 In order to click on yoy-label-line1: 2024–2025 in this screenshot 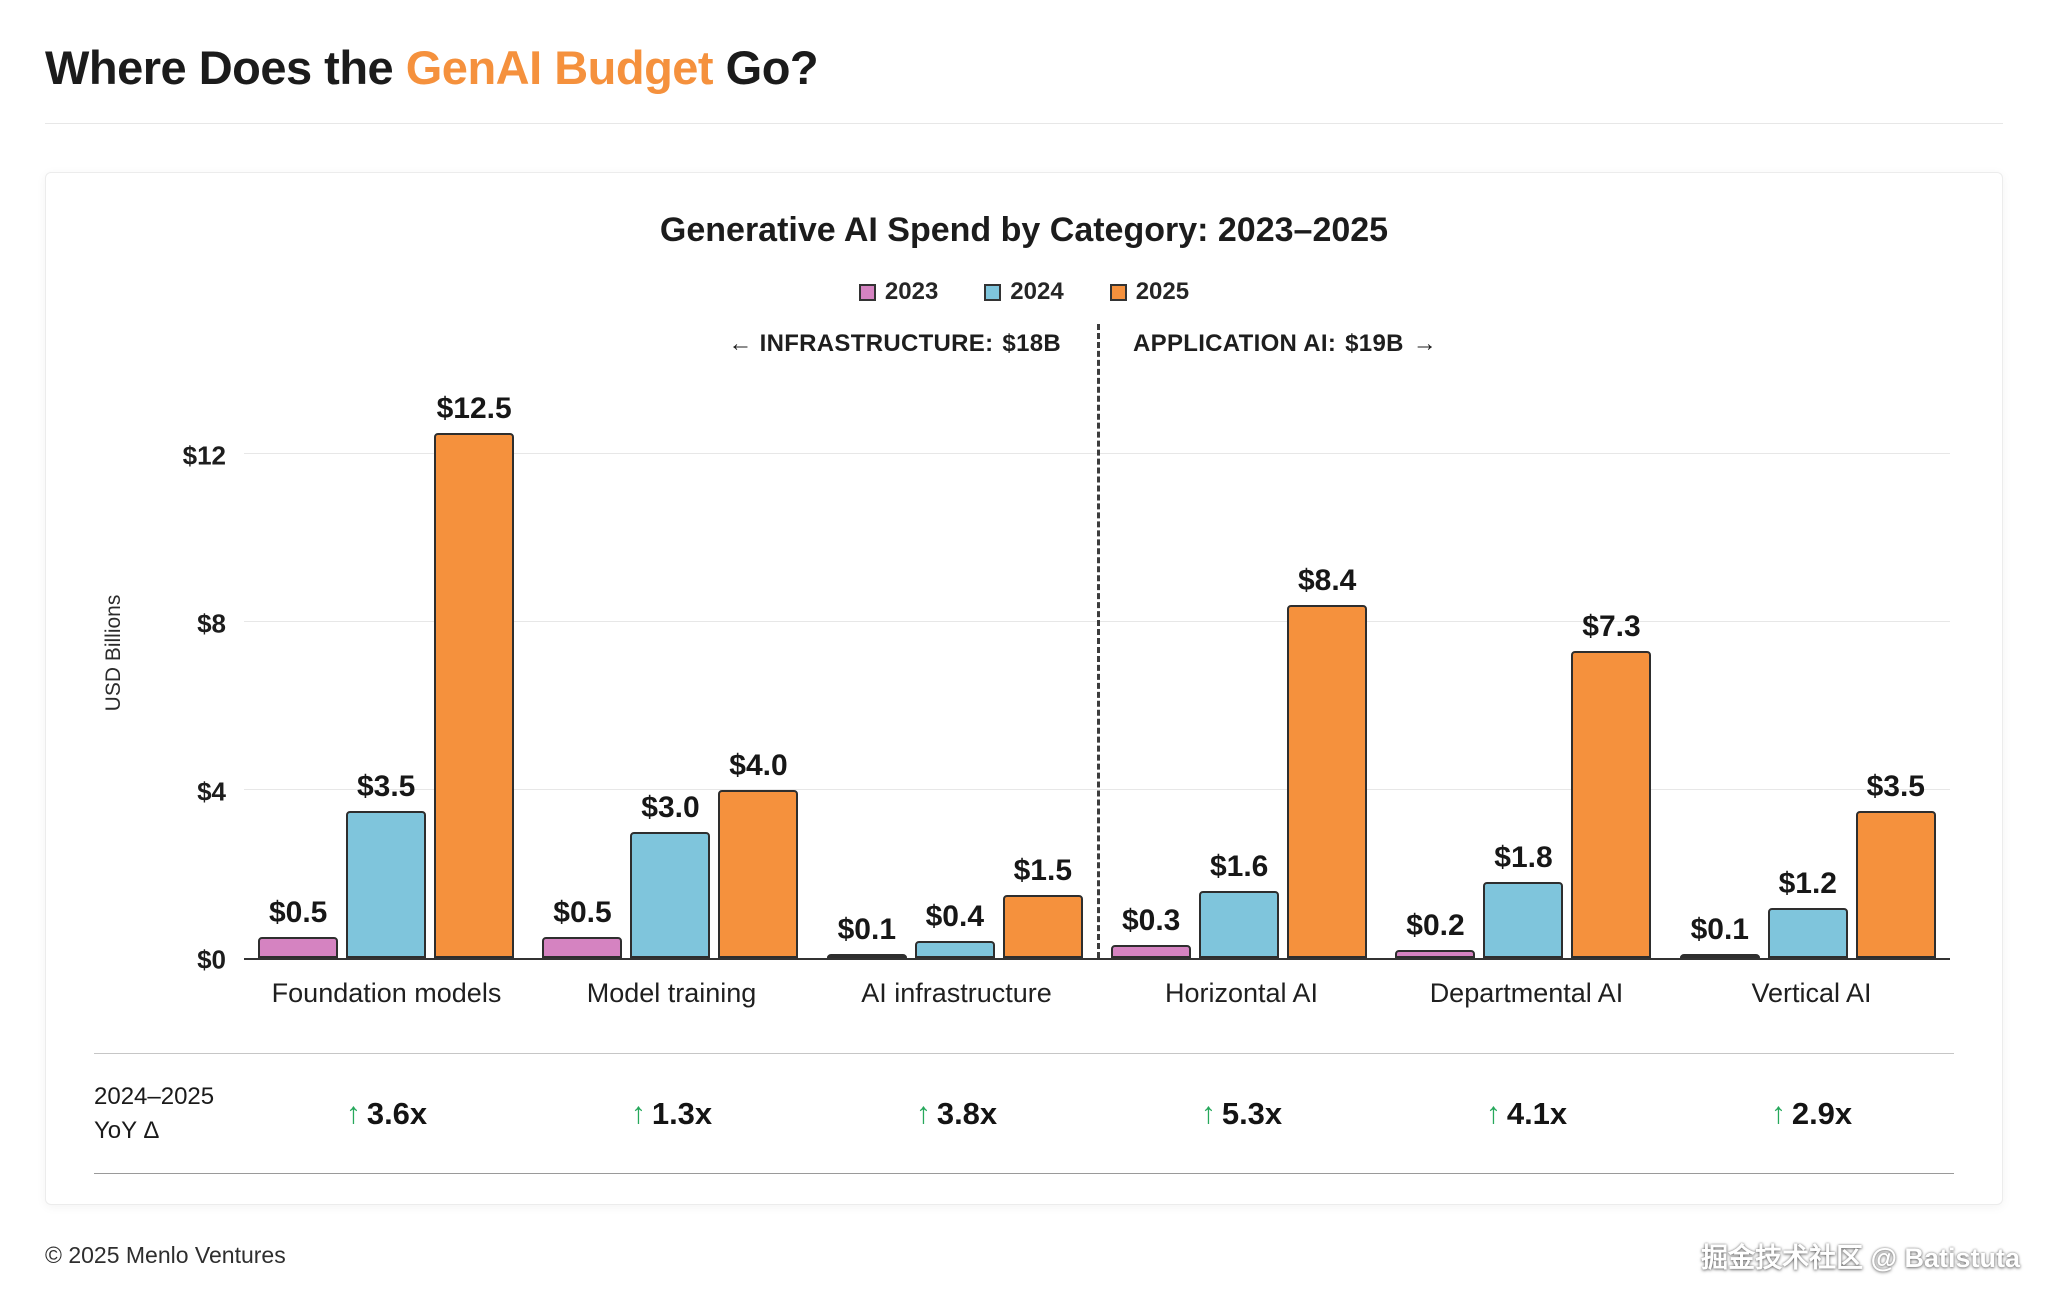, I will do `click(154, 1096)`.